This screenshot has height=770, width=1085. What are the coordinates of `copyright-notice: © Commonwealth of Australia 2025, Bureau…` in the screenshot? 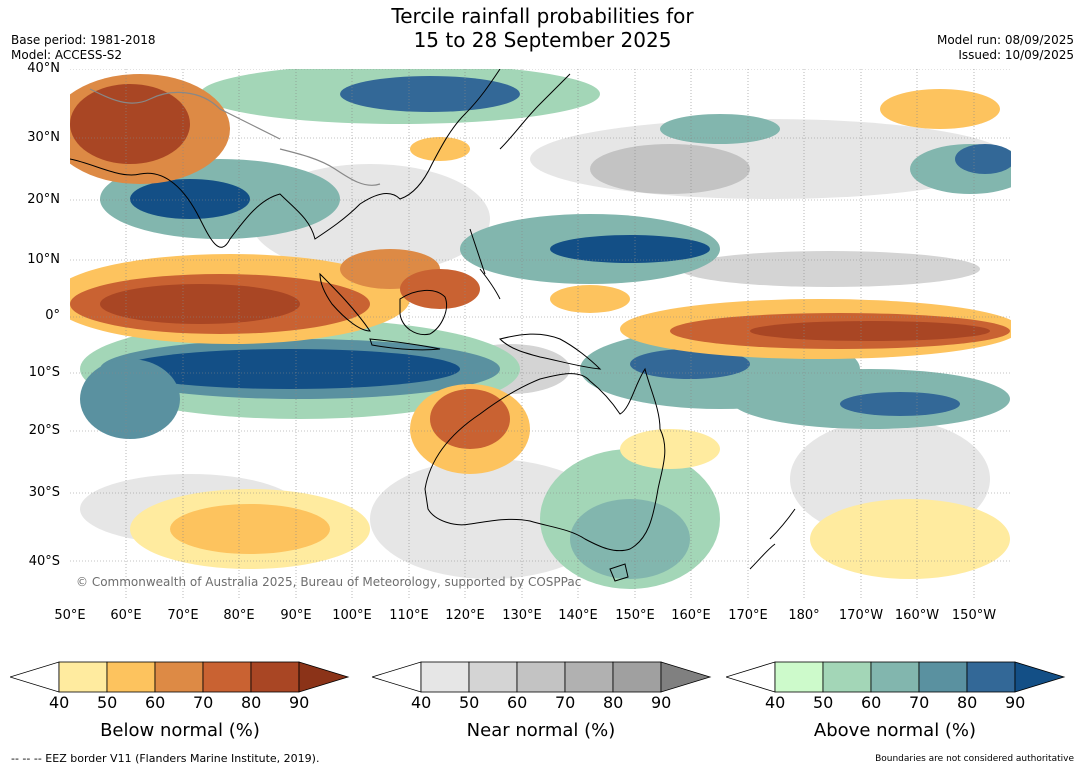 It's located at (329, 582).